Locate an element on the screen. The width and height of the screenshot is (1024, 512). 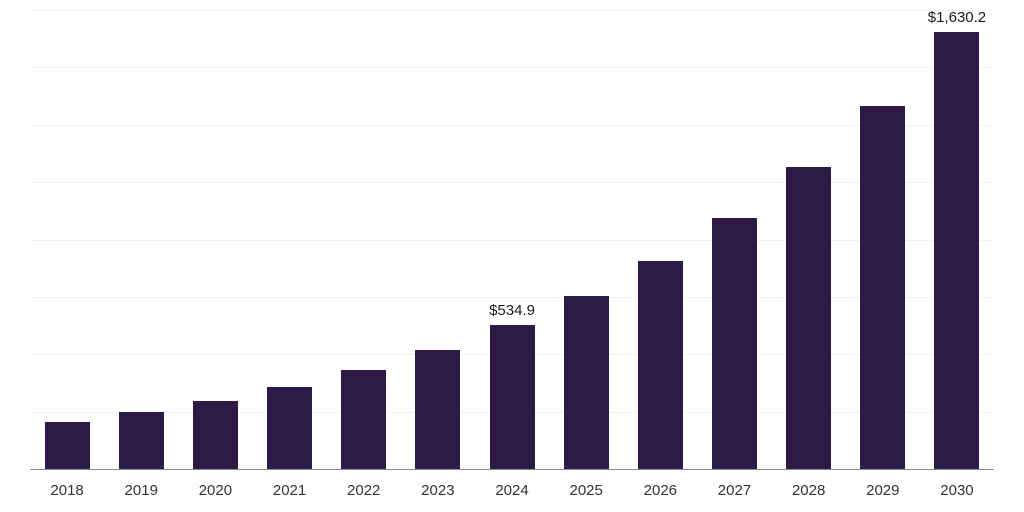
bar-column-2026 is located at coordinates (660, 239).